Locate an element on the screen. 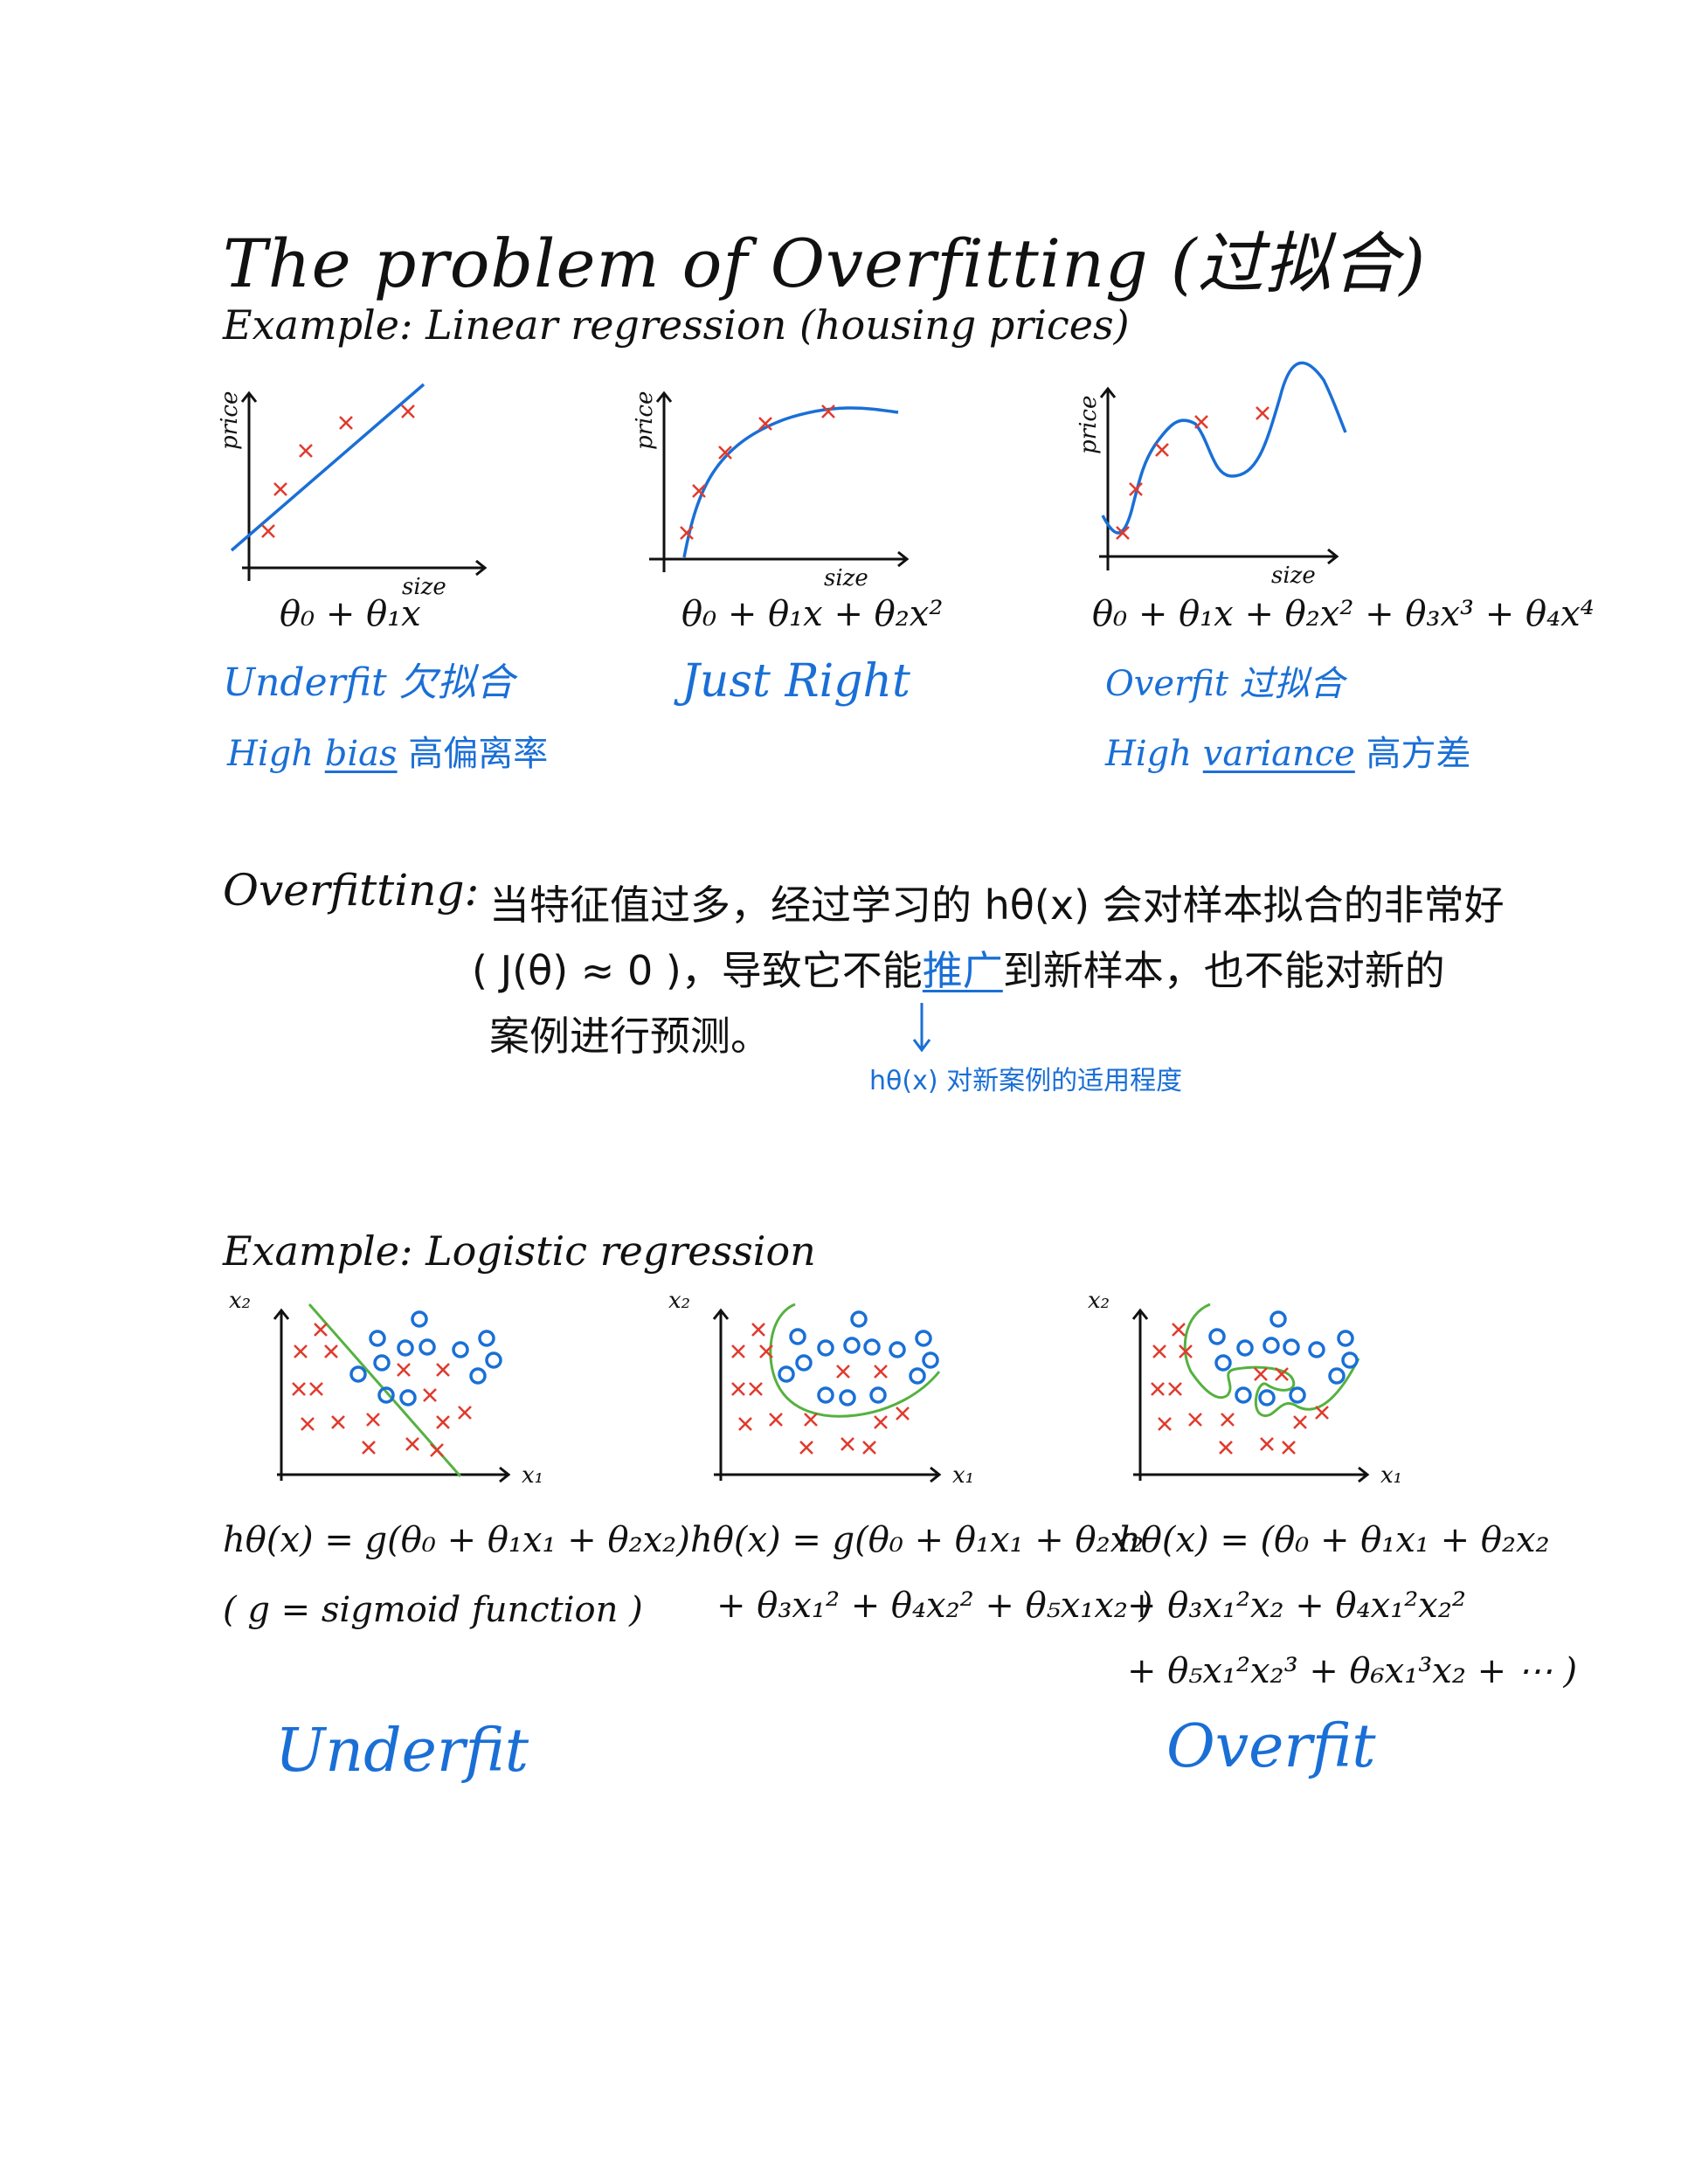  linear-plot-justright: price size is located at coordinates (771, 490).